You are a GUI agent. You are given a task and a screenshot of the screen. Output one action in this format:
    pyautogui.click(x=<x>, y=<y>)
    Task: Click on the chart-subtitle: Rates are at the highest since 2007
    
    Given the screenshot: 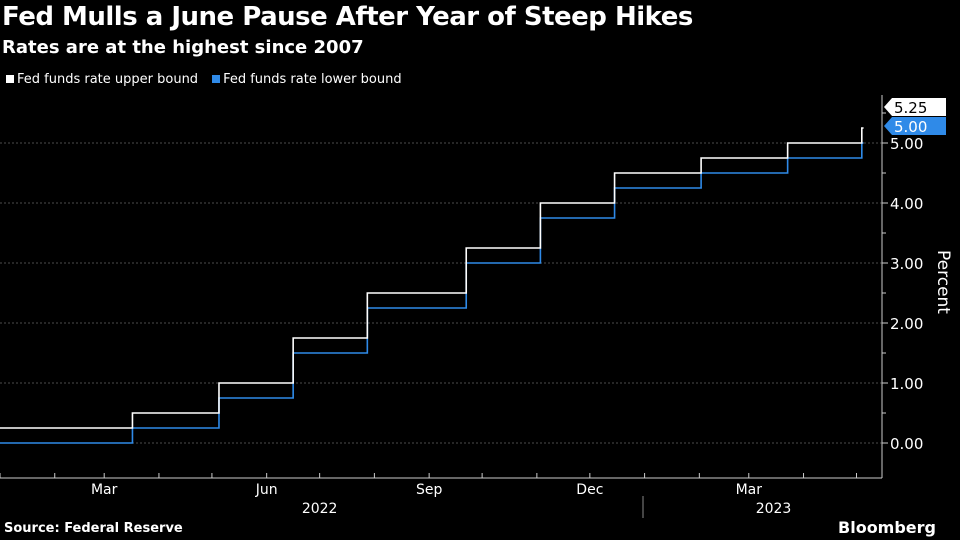 What is the action you would take?
    pyautogui.click(x=183, y=47)
    